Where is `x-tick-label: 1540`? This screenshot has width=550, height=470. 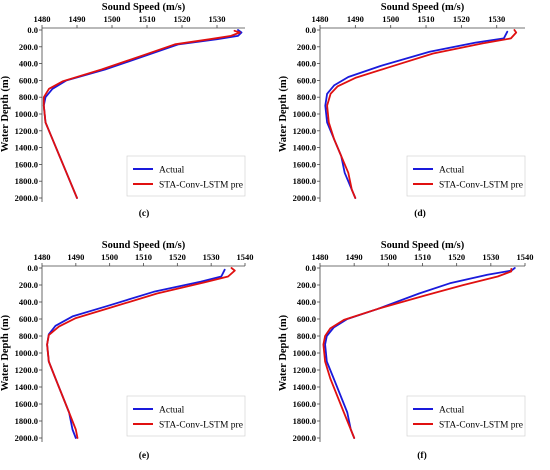 x-tick-label: 1540 is located at coordinates (245, 257).